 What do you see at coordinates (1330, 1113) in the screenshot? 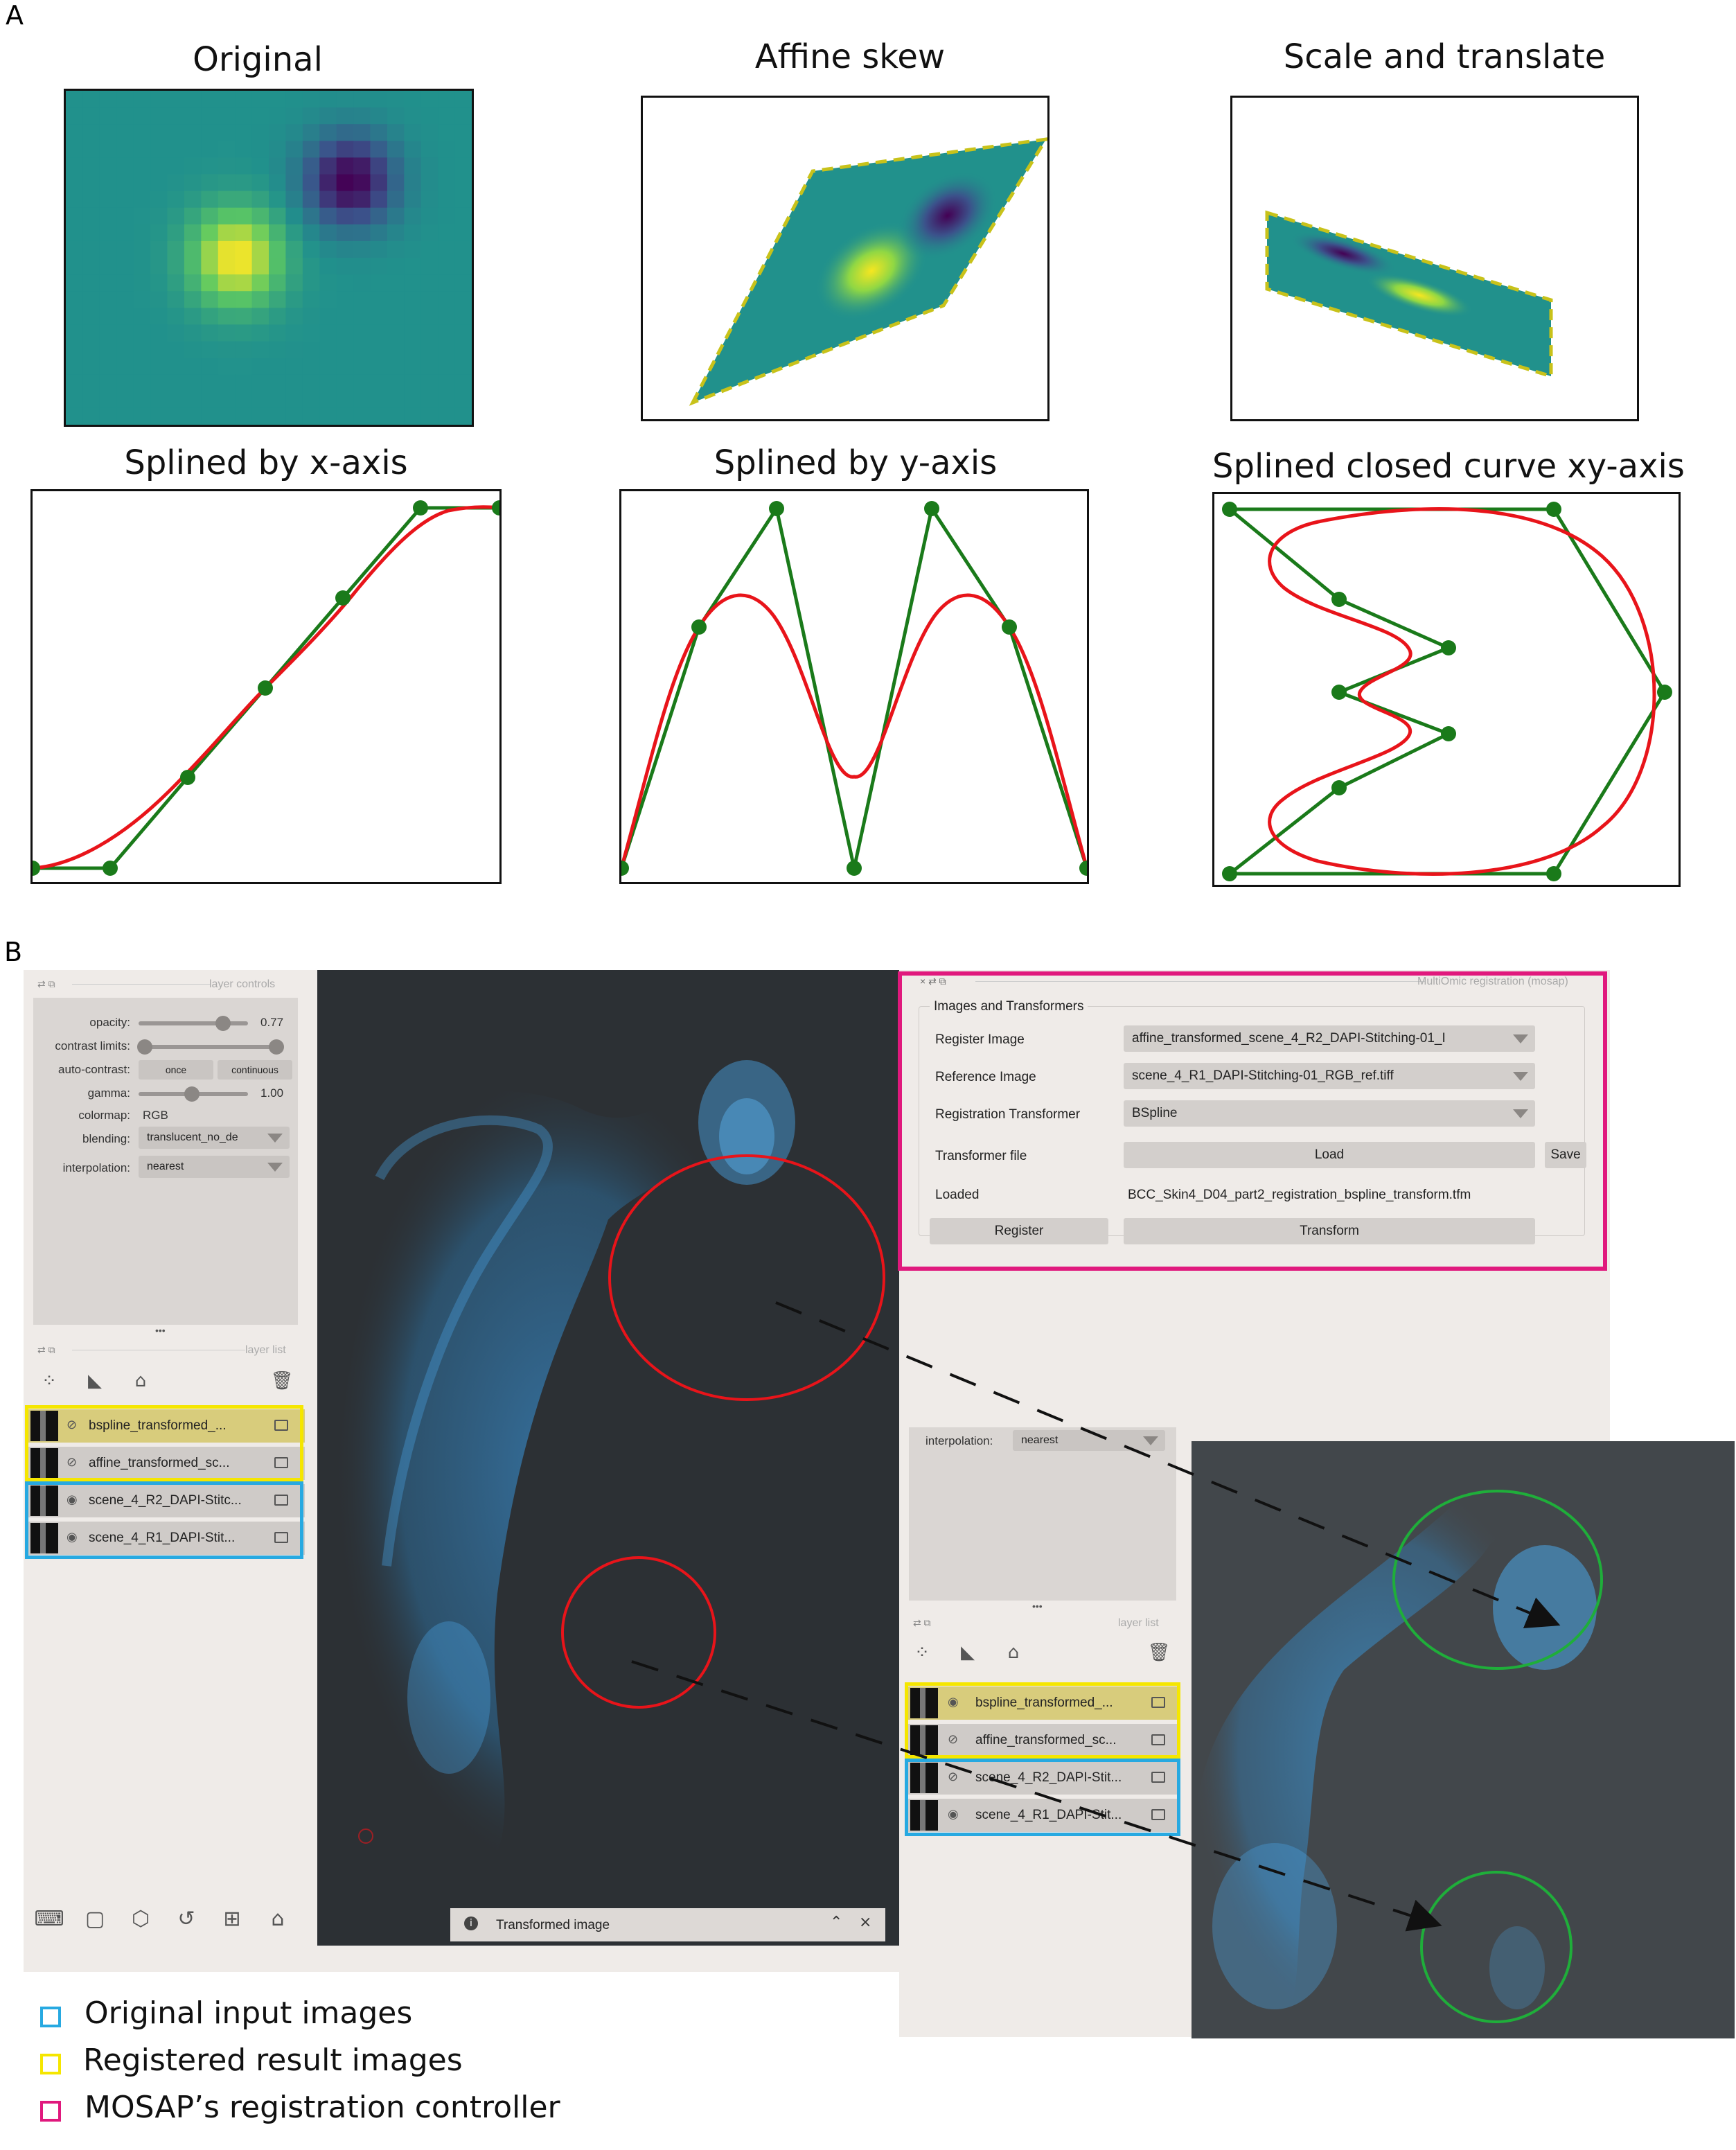
I see `registration-transformer-dropdown: BSpline` at bounding box center [1330, 1113].